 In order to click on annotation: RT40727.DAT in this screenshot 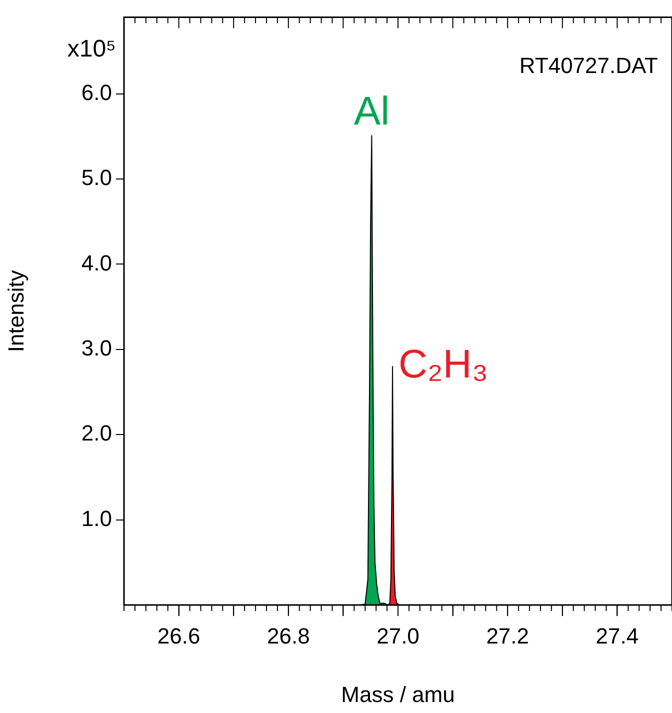, I will do `click(588, 65)`.